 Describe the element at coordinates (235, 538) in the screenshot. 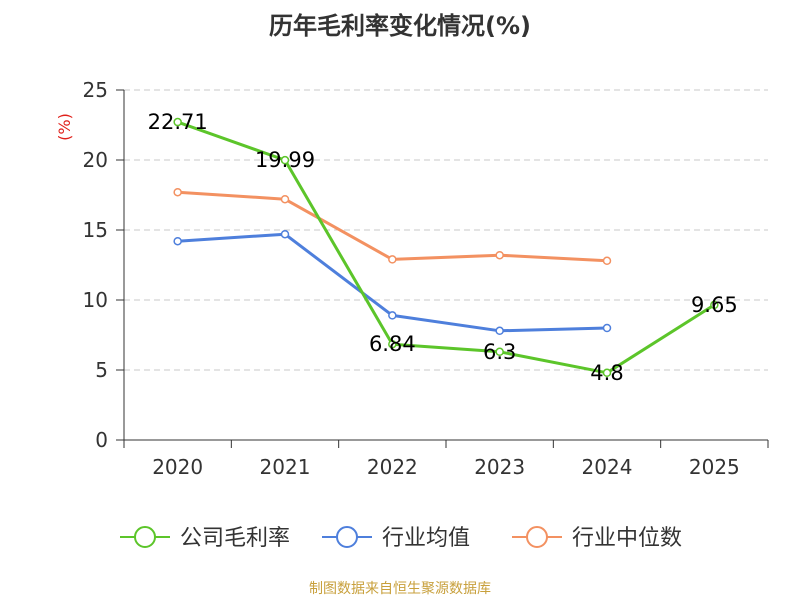

I see `legend-label: 公司毛利率` at that location.